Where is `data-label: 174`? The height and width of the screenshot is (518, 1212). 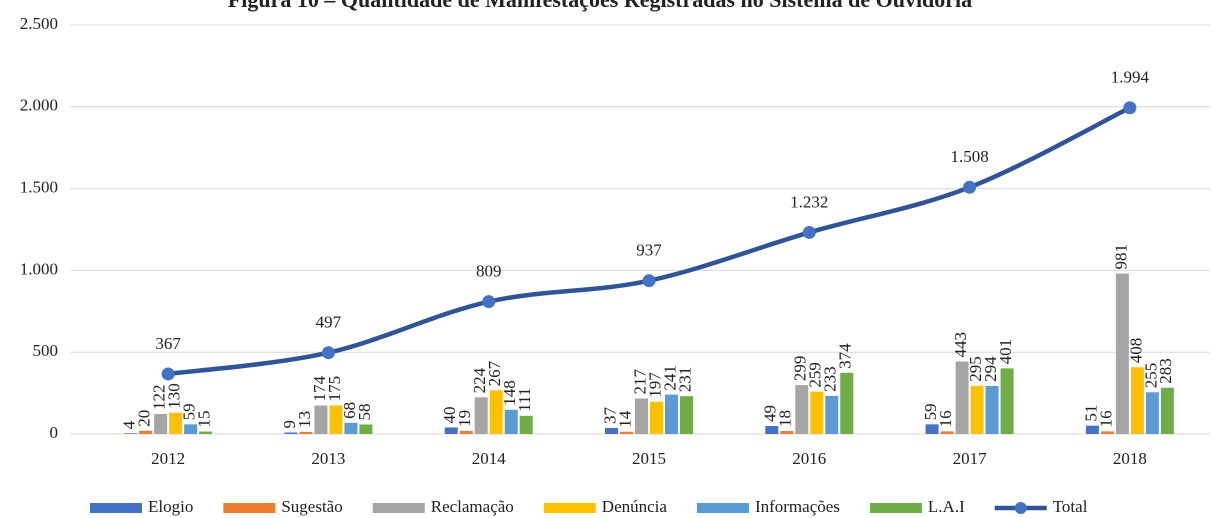 data-label: 174 is located at coordinates (319, 389).